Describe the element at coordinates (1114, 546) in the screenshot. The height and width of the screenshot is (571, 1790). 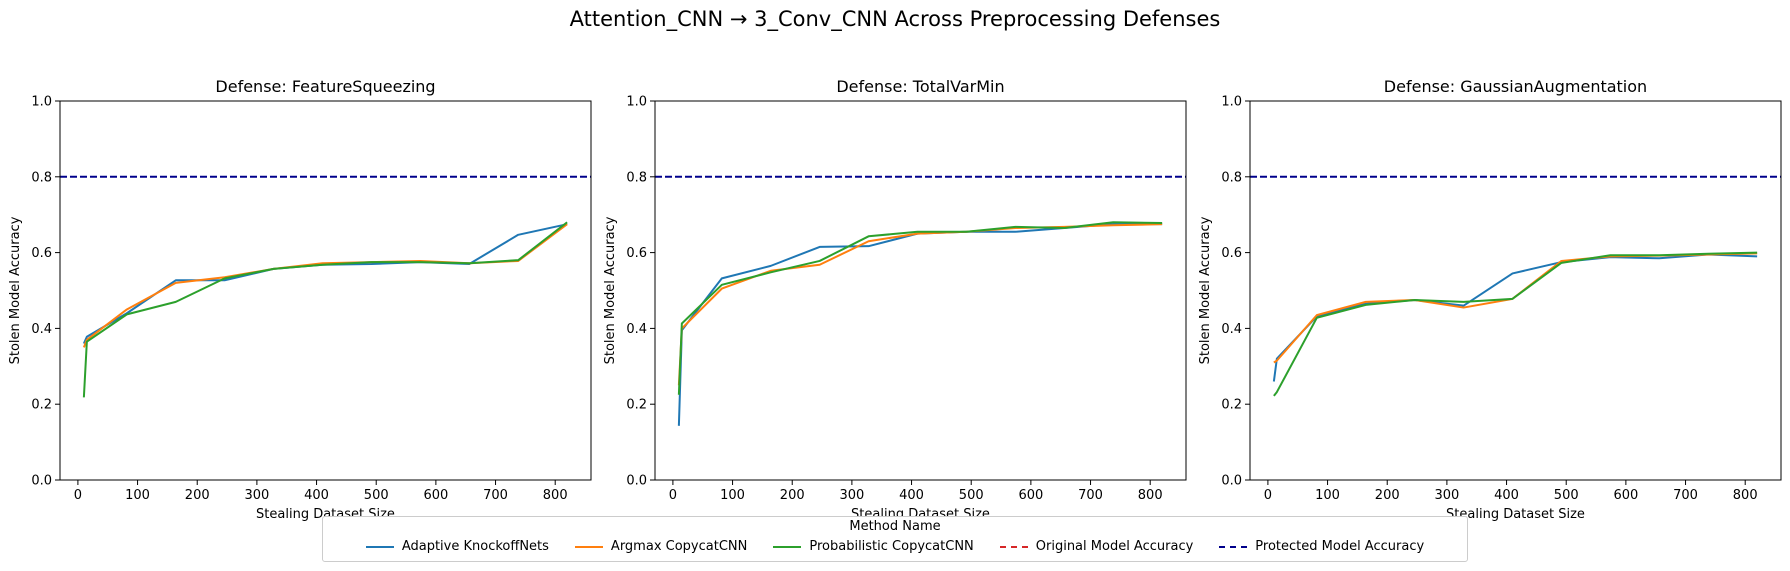
I see `legend-label: Original Model Accuracy` at that location.